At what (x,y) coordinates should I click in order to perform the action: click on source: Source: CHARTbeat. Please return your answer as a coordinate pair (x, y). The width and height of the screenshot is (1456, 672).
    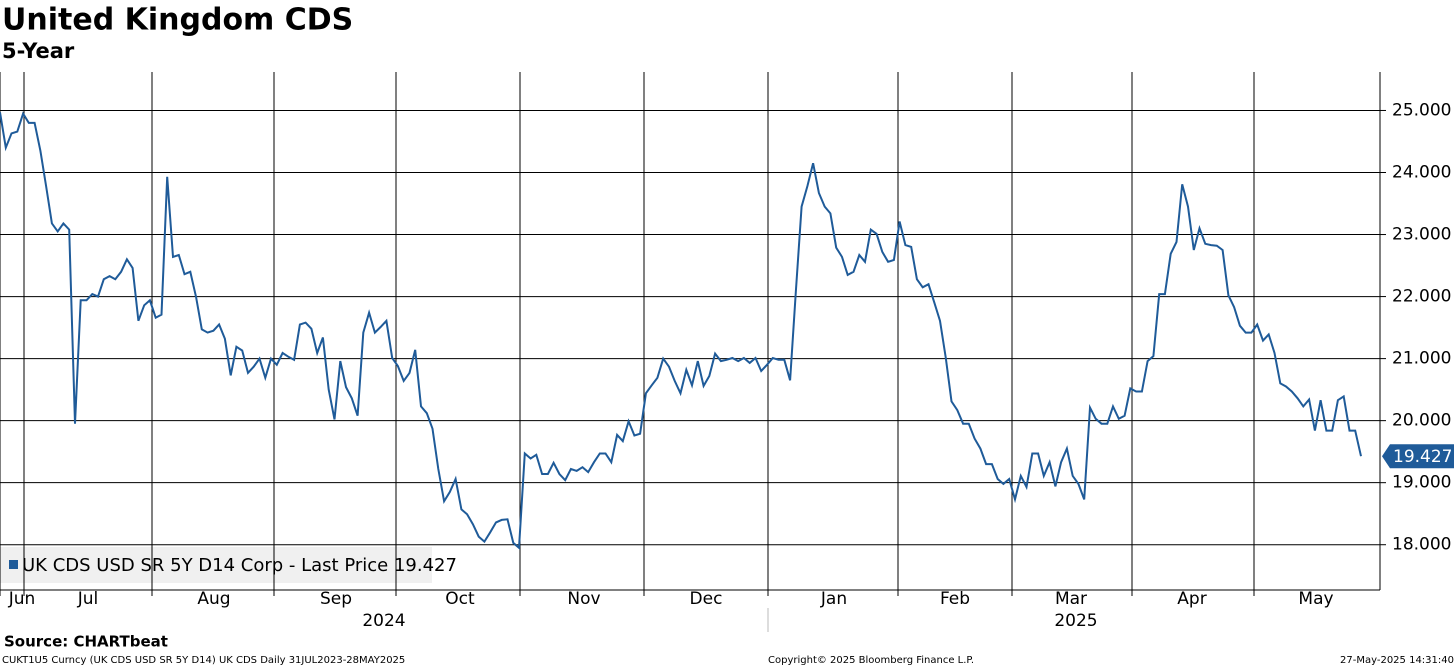
    Looking at the image, I should click on (86, 642).